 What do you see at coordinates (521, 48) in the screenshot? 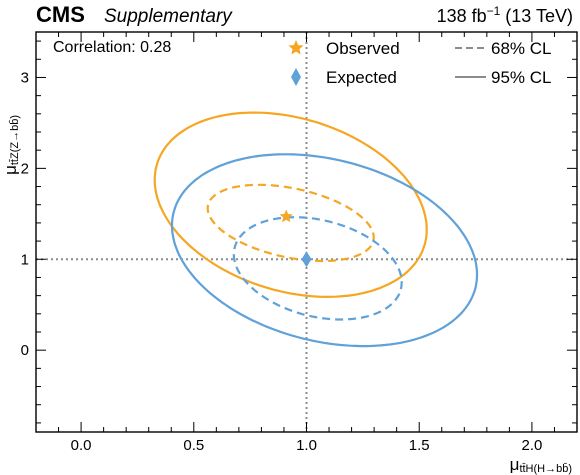
I see `legend-68cl-label: 68% CL` at bounding box center [521, 48].